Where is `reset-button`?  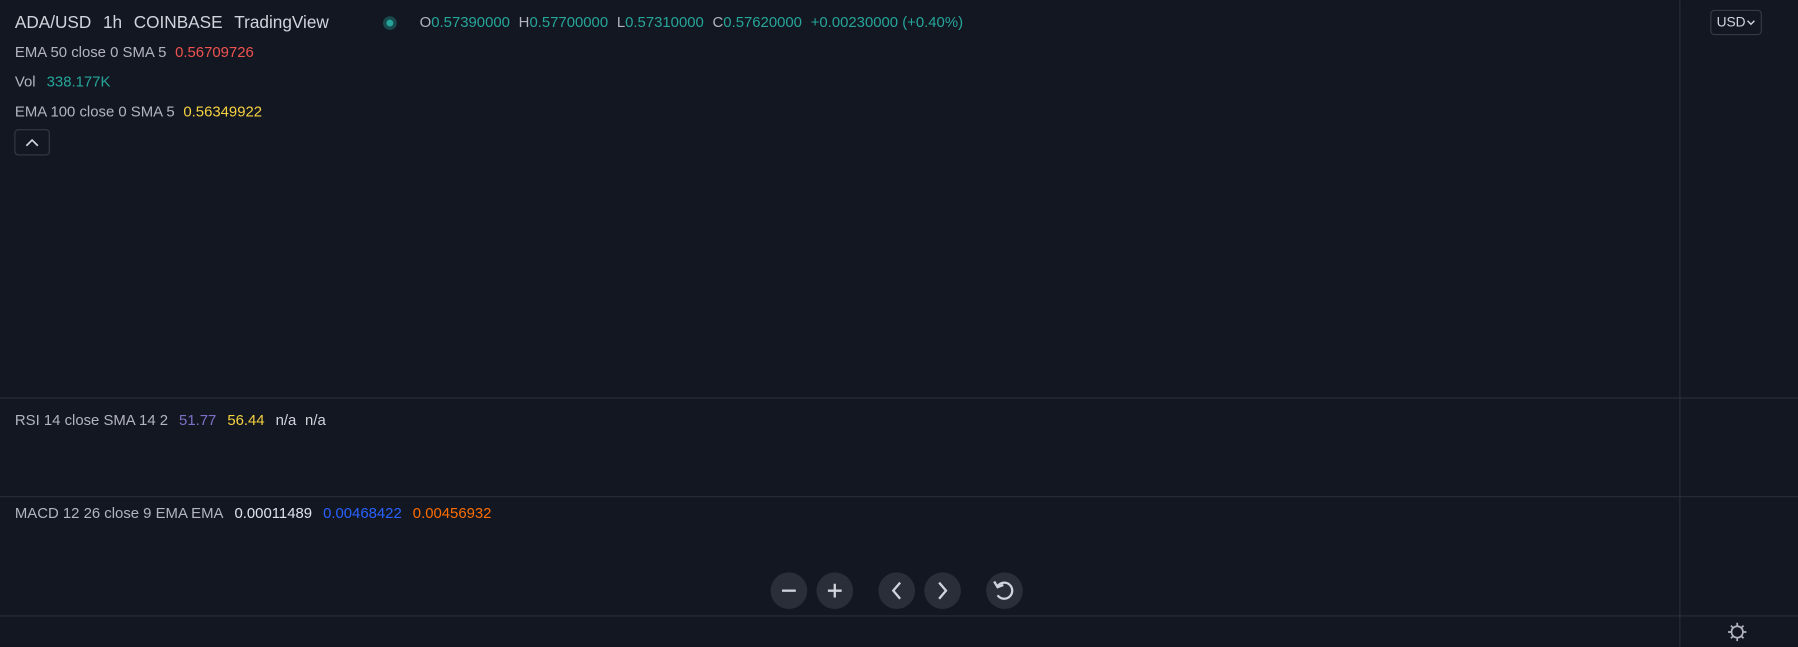
reset-button is located at coordinates (1004, 591).